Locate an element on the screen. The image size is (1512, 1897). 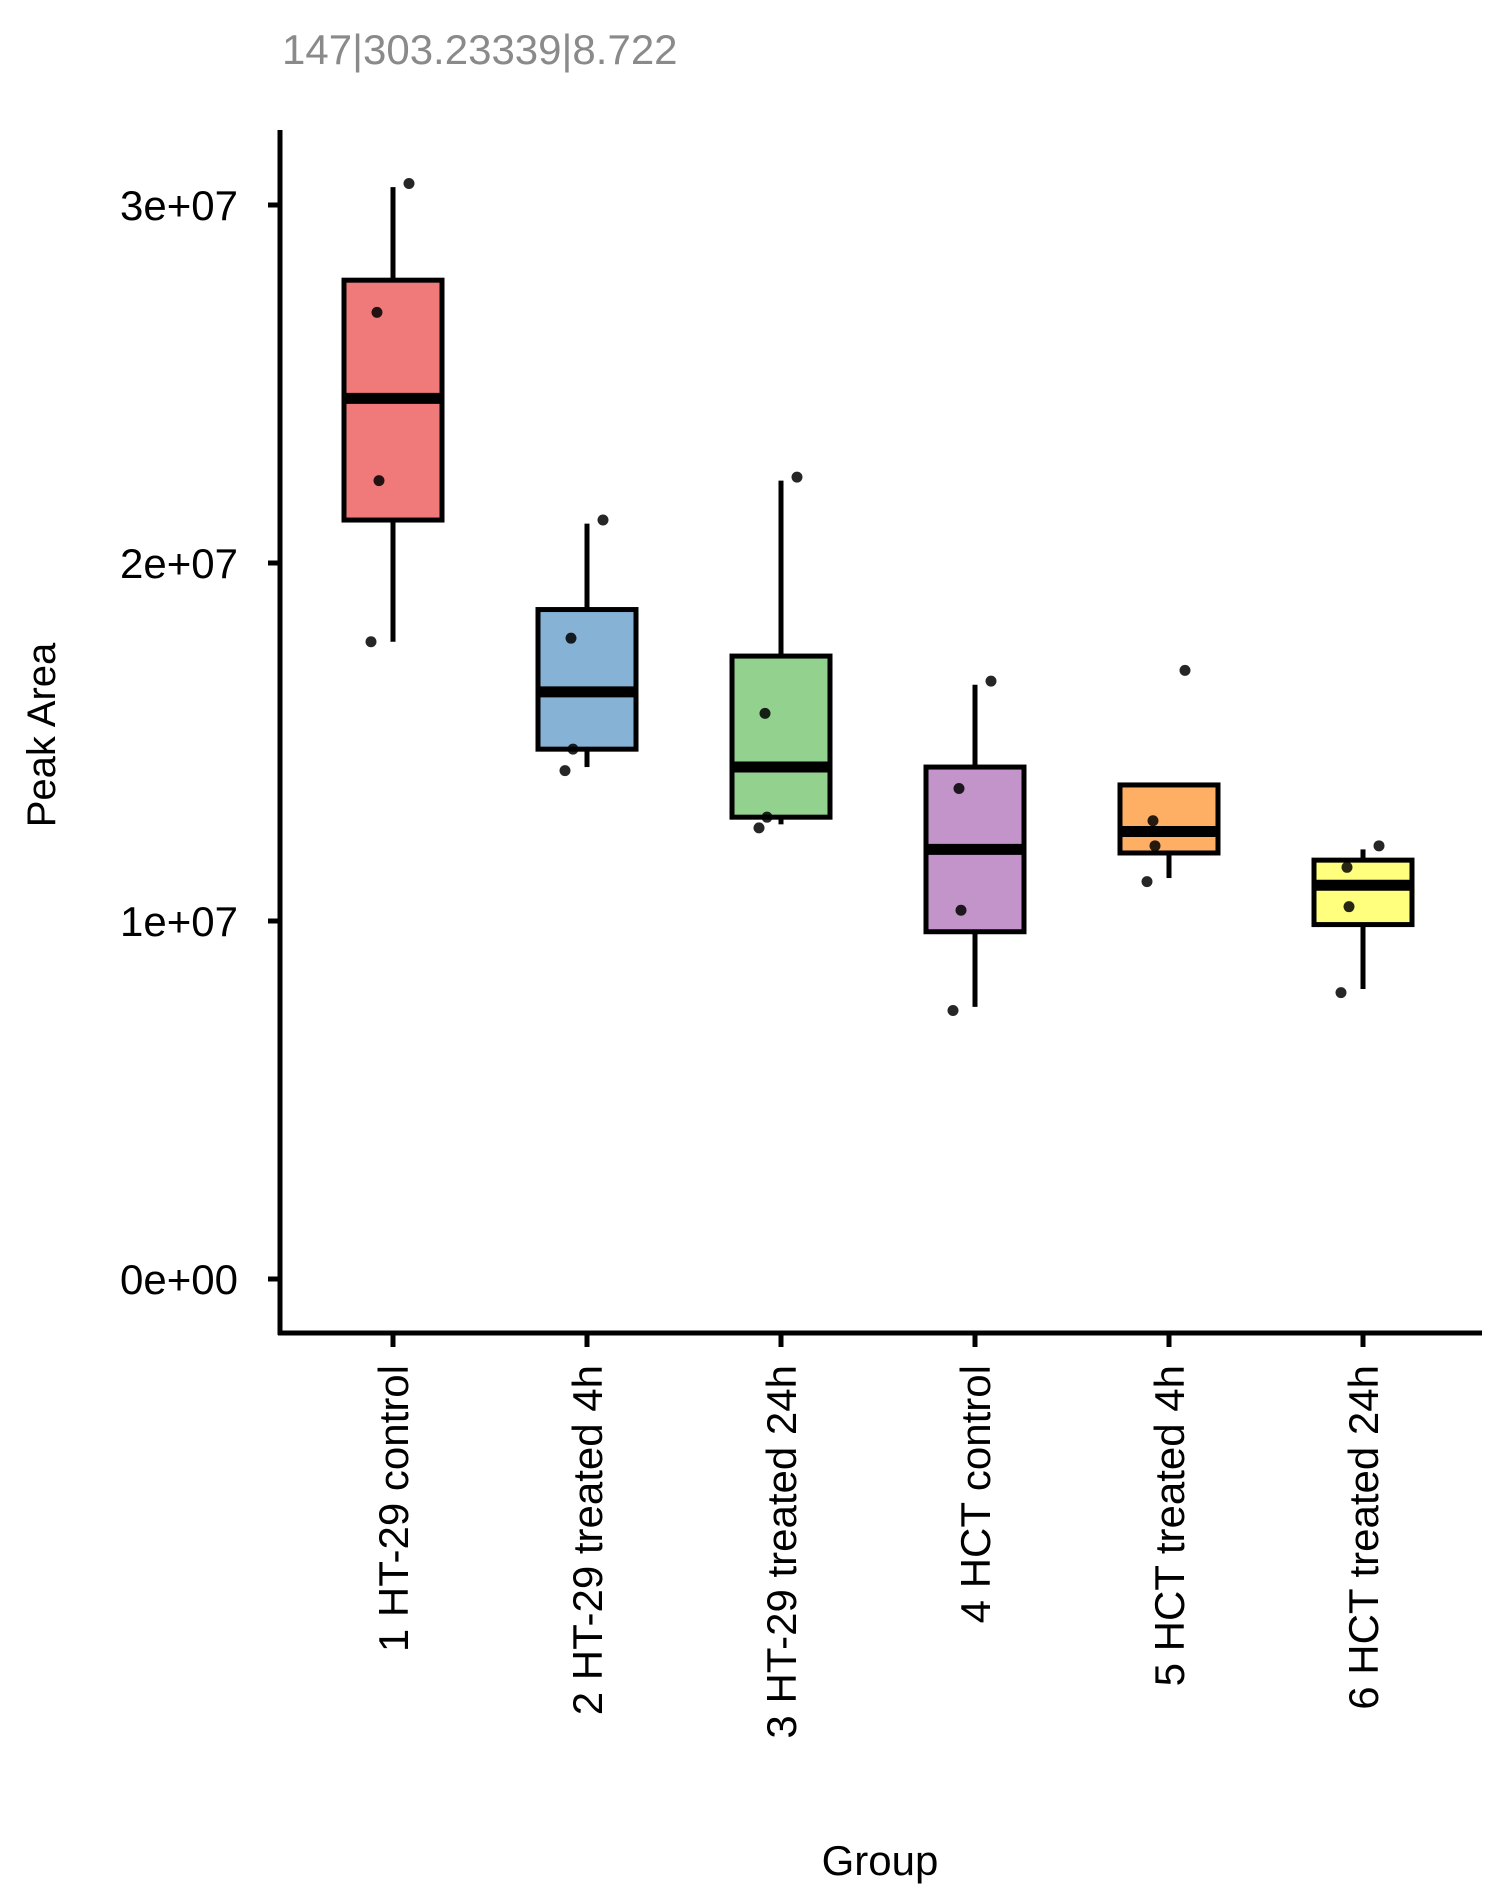
y-tick-label: 0e+00 is located at coordinates (179, 1279).